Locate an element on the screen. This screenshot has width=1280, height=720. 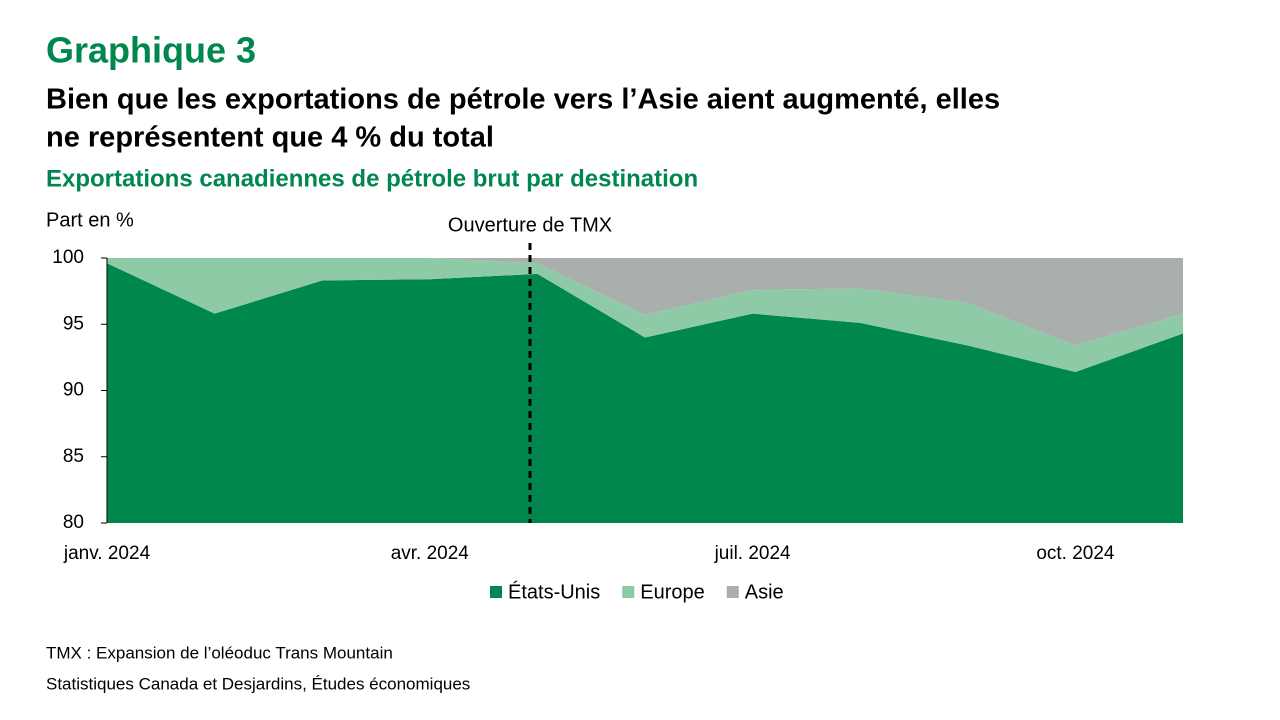
y-tick-label: 85 is located at coordinates (73, 456).